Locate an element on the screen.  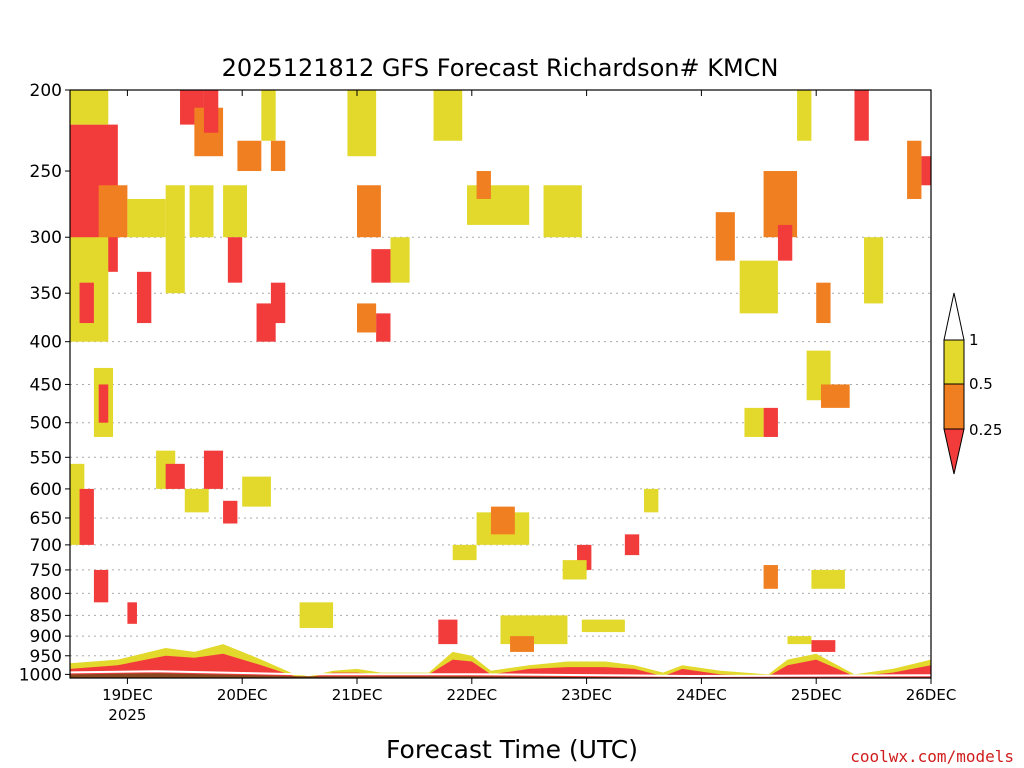
legend-bin-below-0.25 is located at coordinates (954, 451).